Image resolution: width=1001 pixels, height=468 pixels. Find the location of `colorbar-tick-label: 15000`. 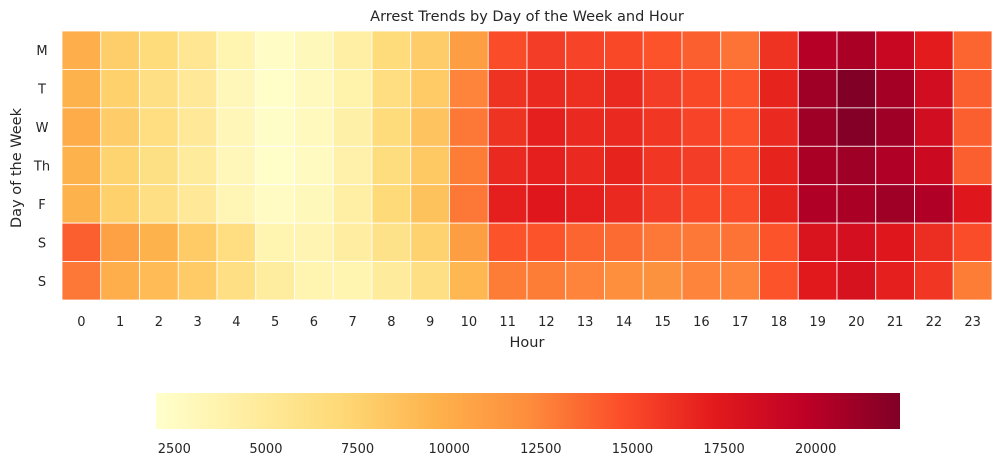

colorbar-tick-label: 15000 is located at coordinates (632, 449).